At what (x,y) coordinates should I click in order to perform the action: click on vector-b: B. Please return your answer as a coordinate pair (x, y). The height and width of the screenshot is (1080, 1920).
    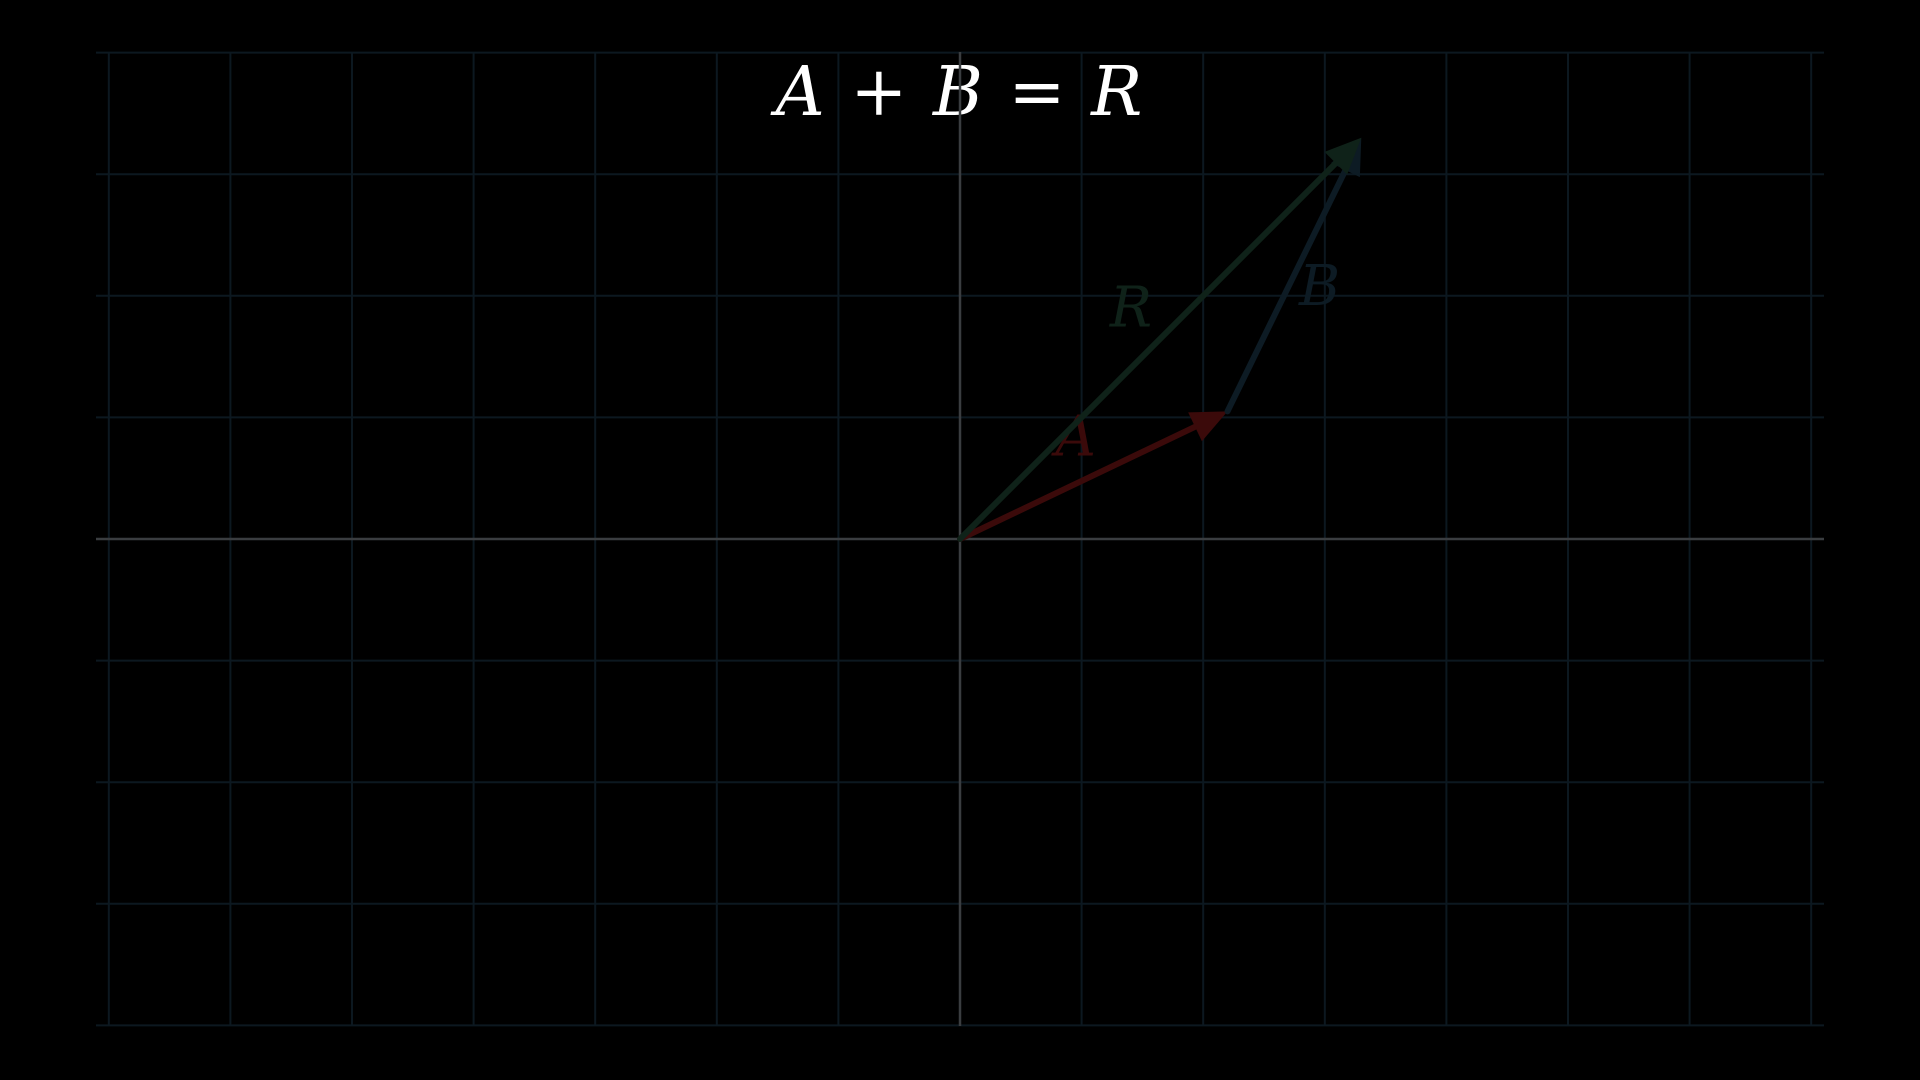
    Looking at the image, I should click on (1293, 276).